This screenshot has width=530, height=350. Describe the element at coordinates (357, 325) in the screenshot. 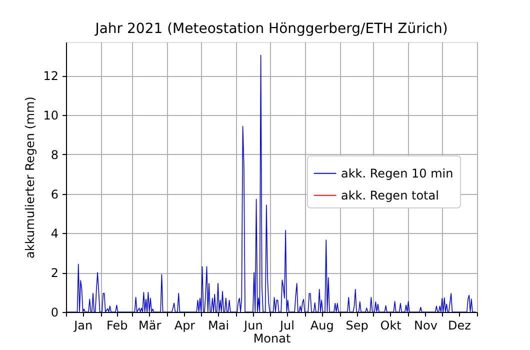

I see `x-tick-label: Sep` at that location.